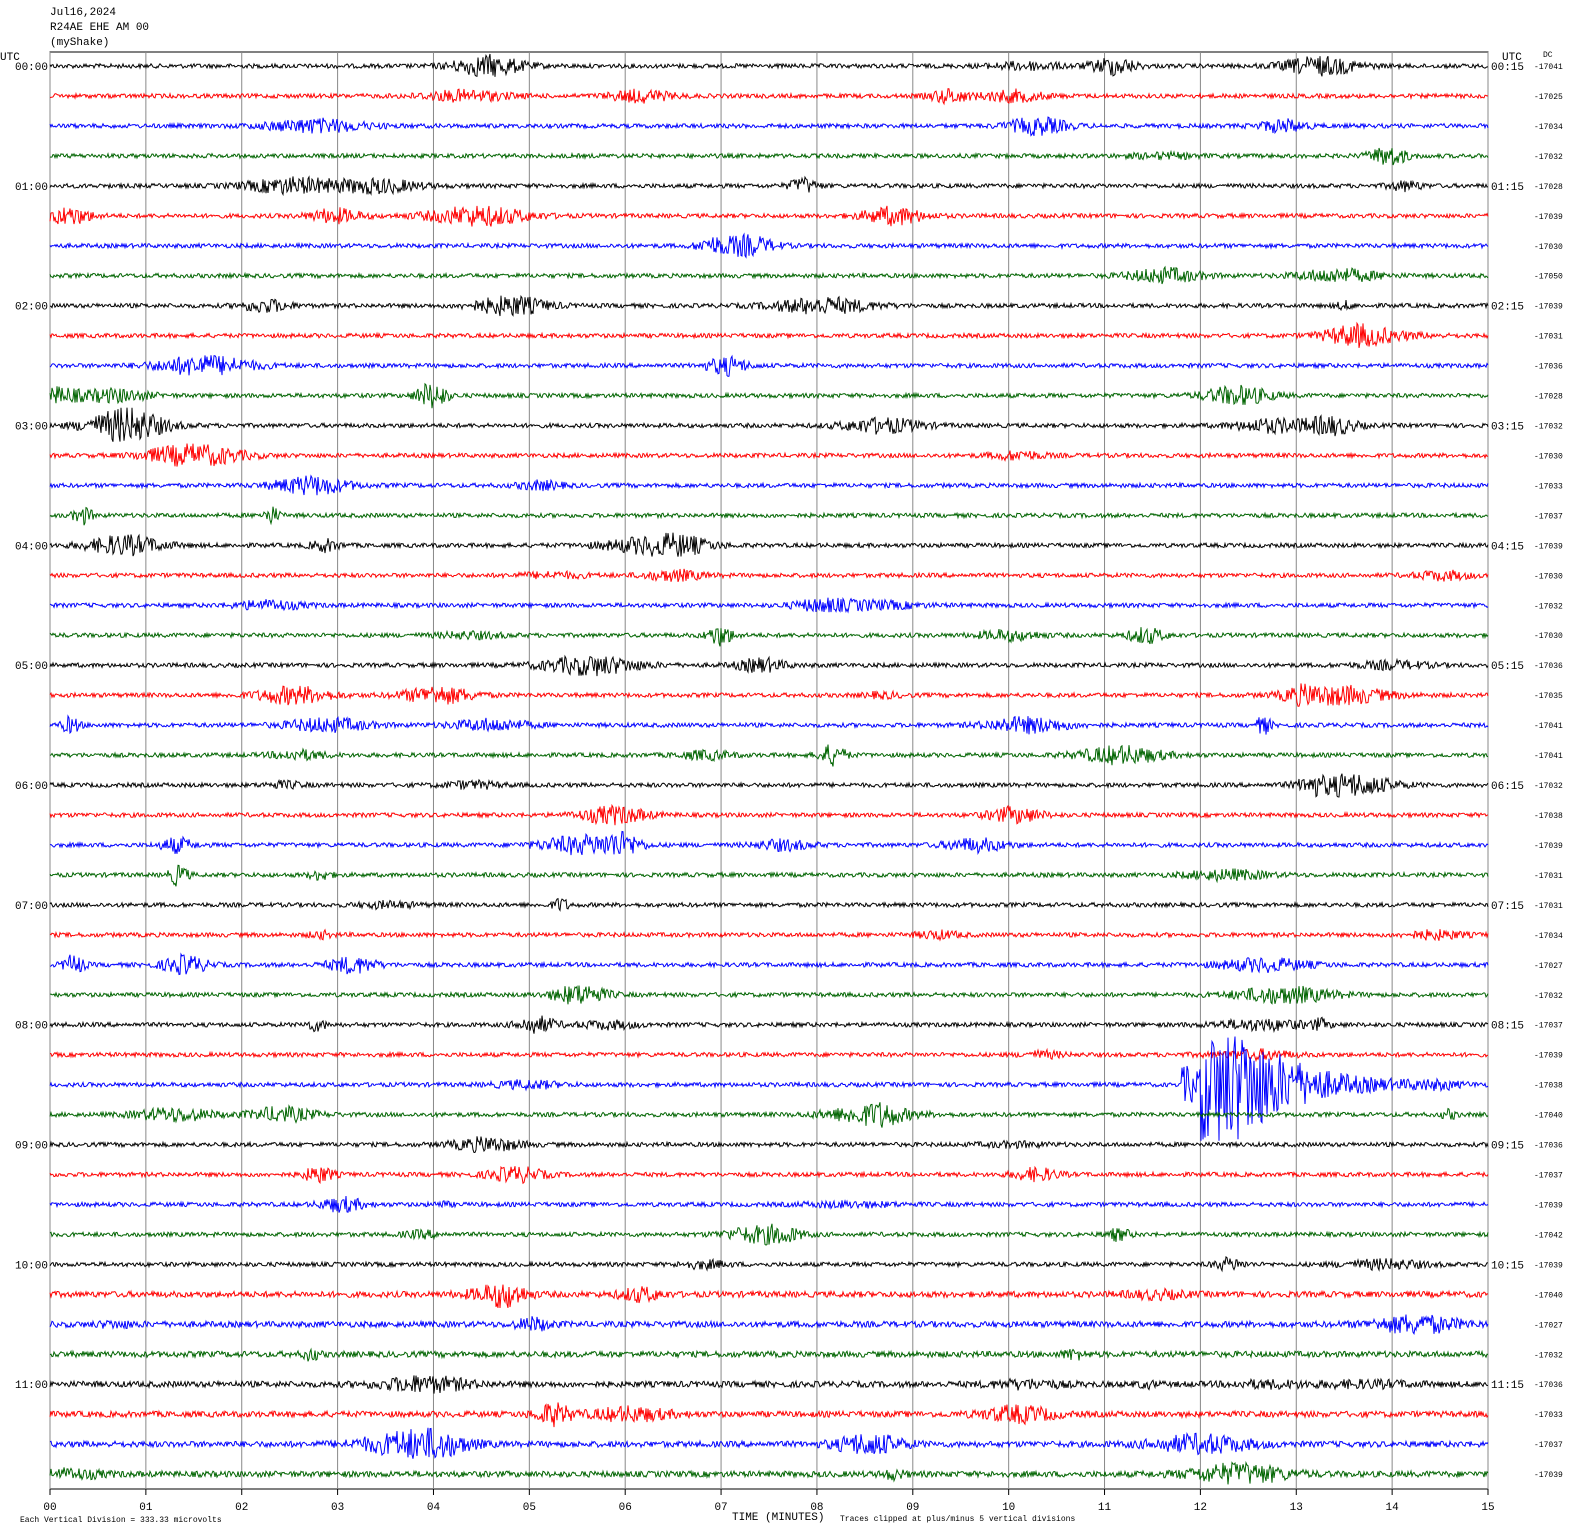 This screenshot has height=1534, width=1570. I want to click on dc-value: -17028, so click(1548, 397).